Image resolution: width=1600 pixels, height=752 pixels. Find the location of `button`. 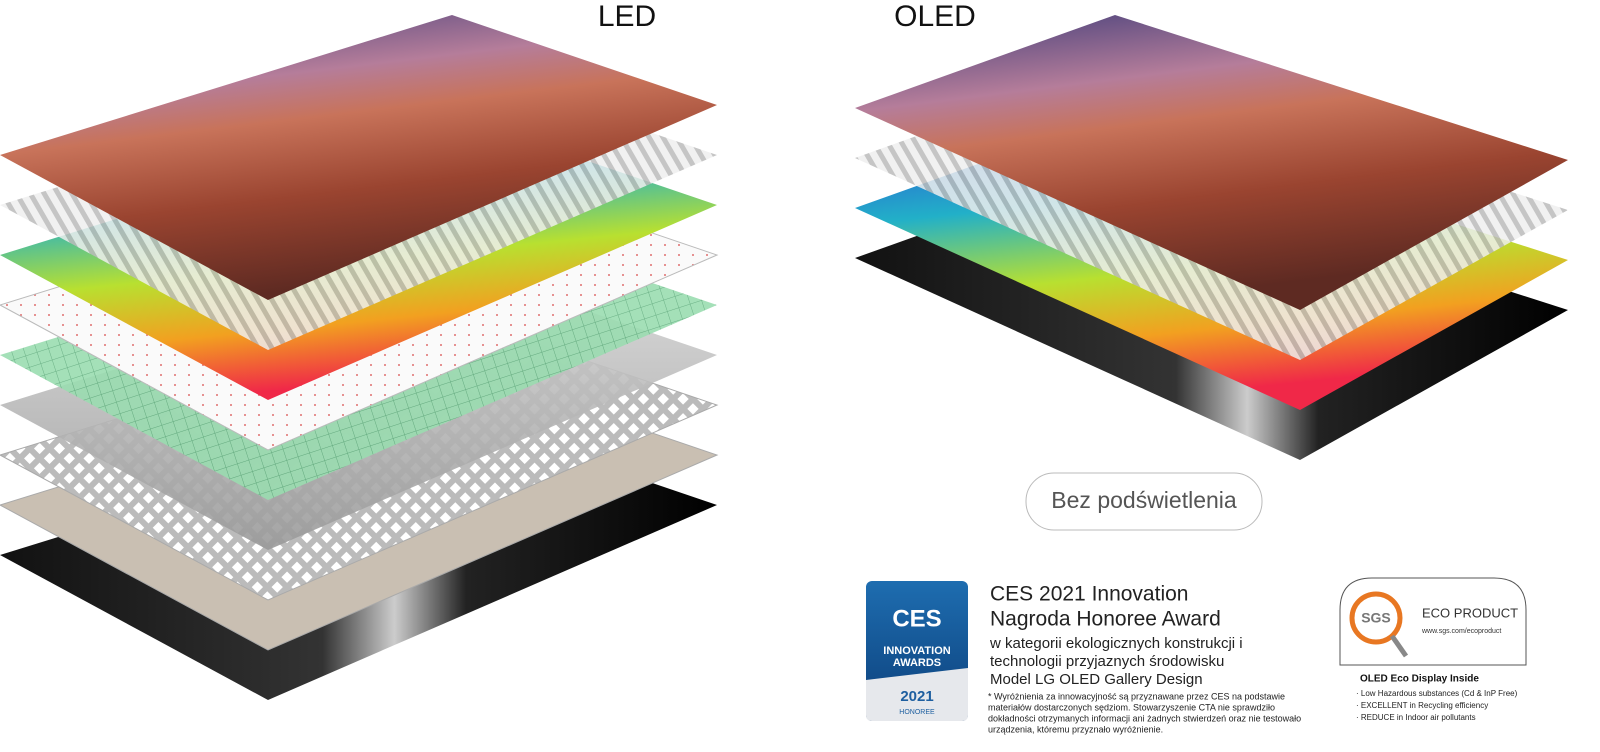

button is located at coordinates (1144, 501).